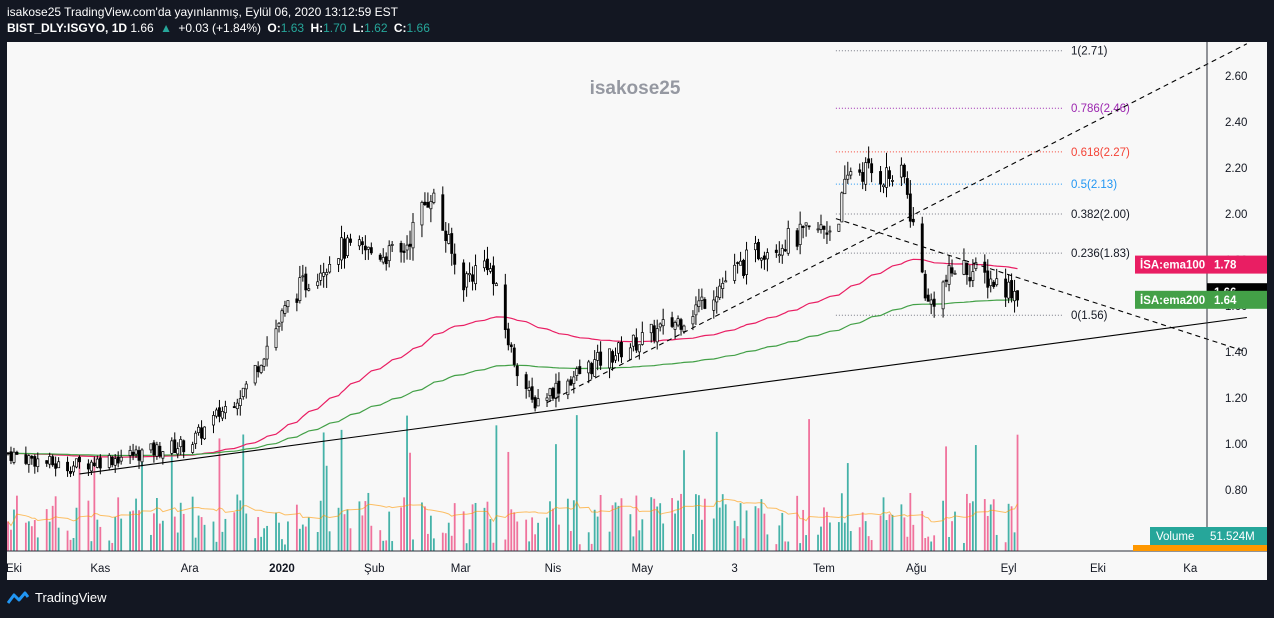  What do you see at coordinates (374, 569) in the screenshot?
I see `x-tick-label: Şub` at bounding box center [374, 569].